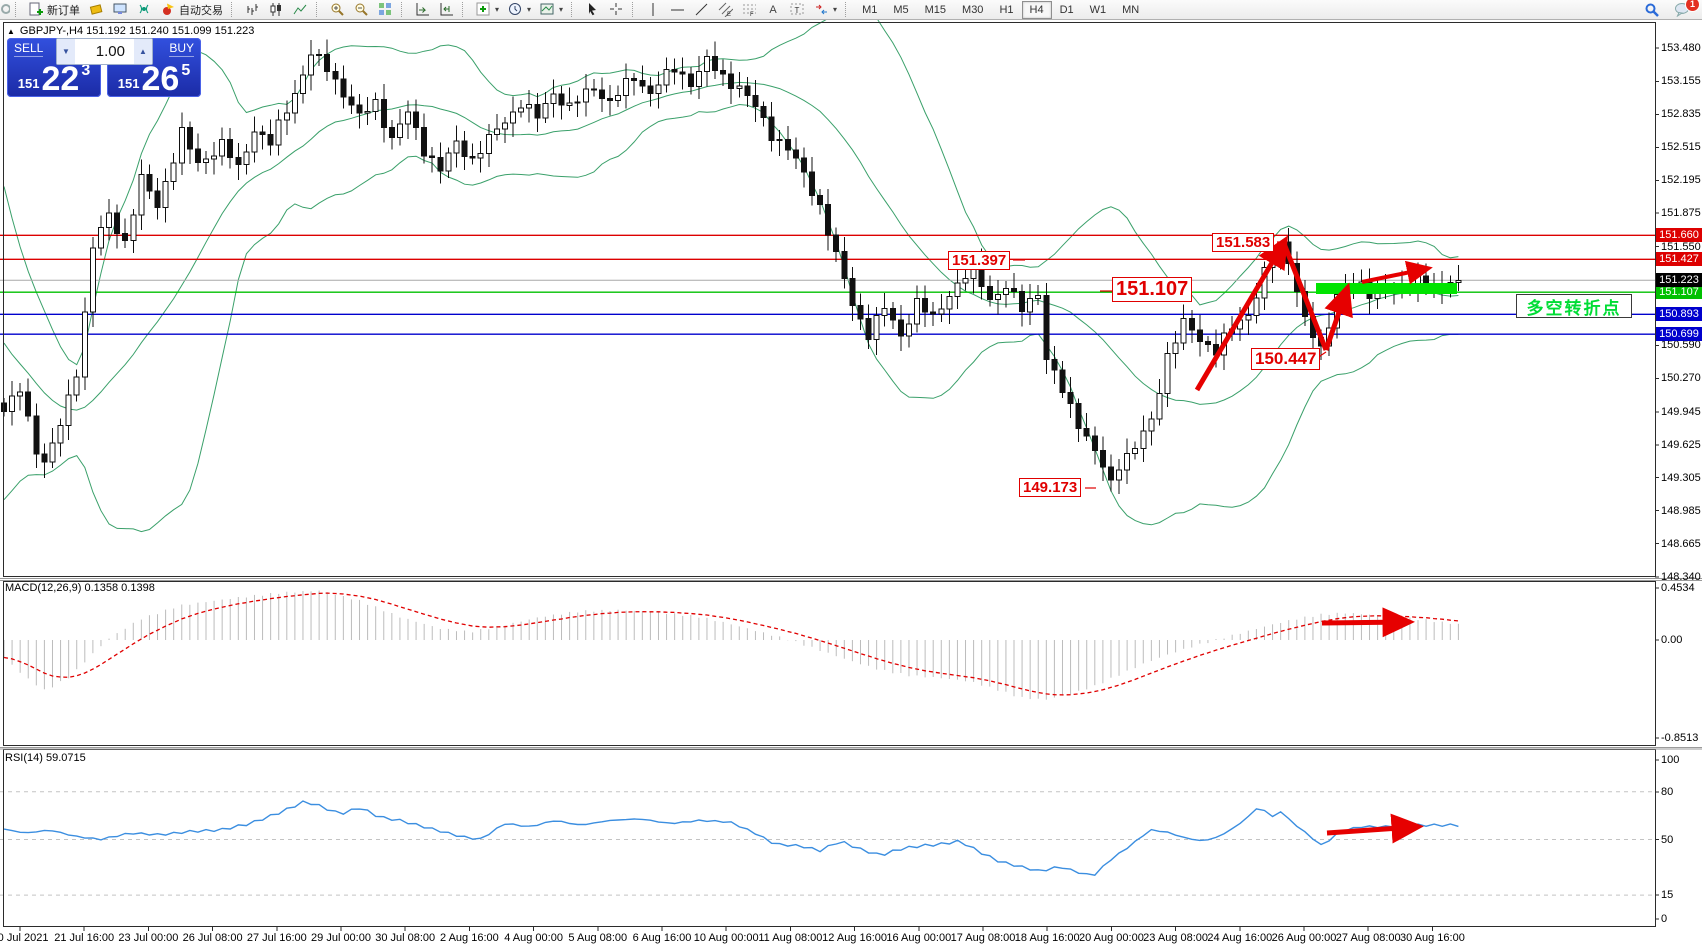  What do you see at coordinates (143, 51) in the screenshot?
I see `volume-up-button: ▲` at bounding box center [143, 51].